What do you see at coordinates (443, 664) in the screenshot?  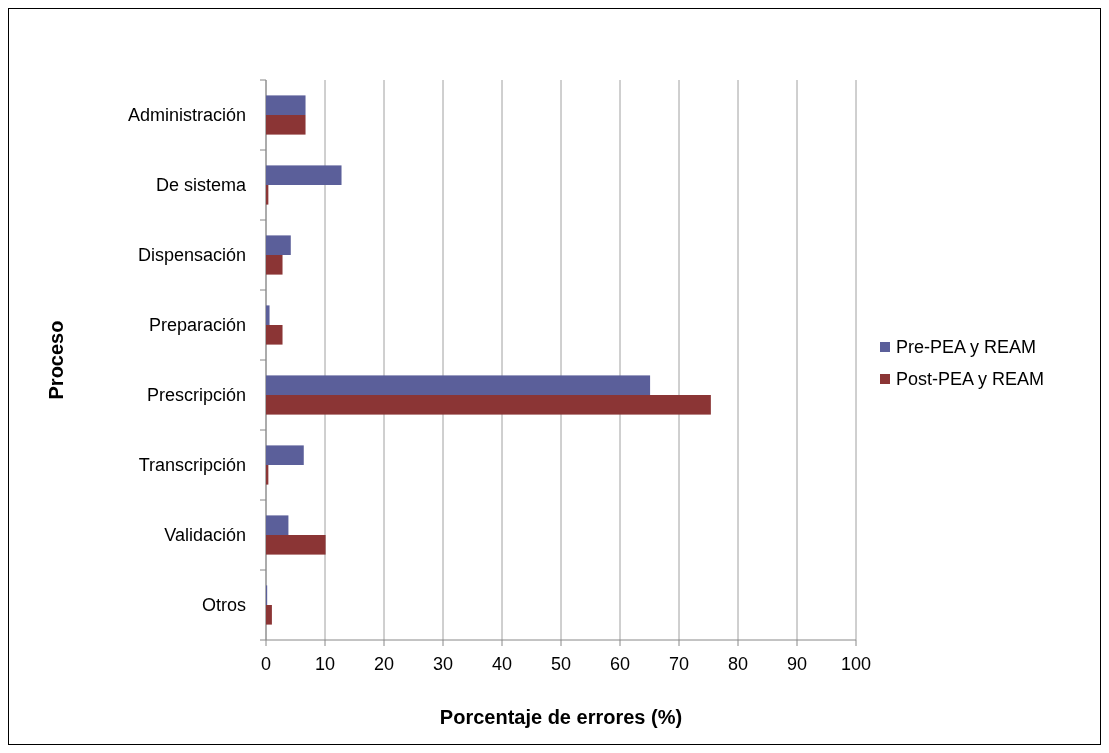 I see `x-tick-label: 30` at bounding box center [443, 664].